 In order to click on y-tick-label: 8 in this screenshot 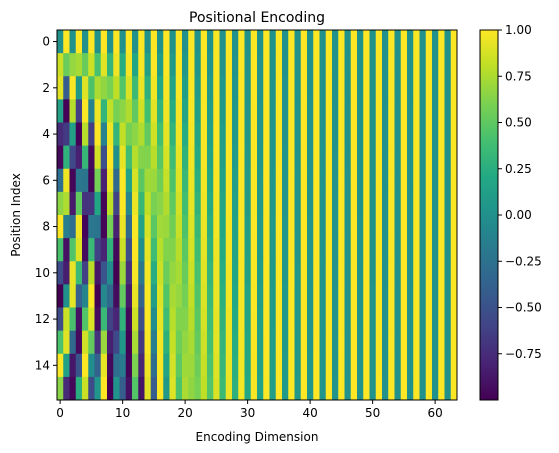, I will do `click(46, 227)`.